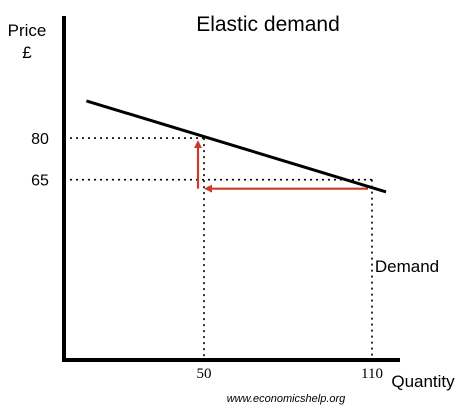 This screenshot has height=413, width=474. I want to click on x-axis-label: Quantity, so click(423, 381).